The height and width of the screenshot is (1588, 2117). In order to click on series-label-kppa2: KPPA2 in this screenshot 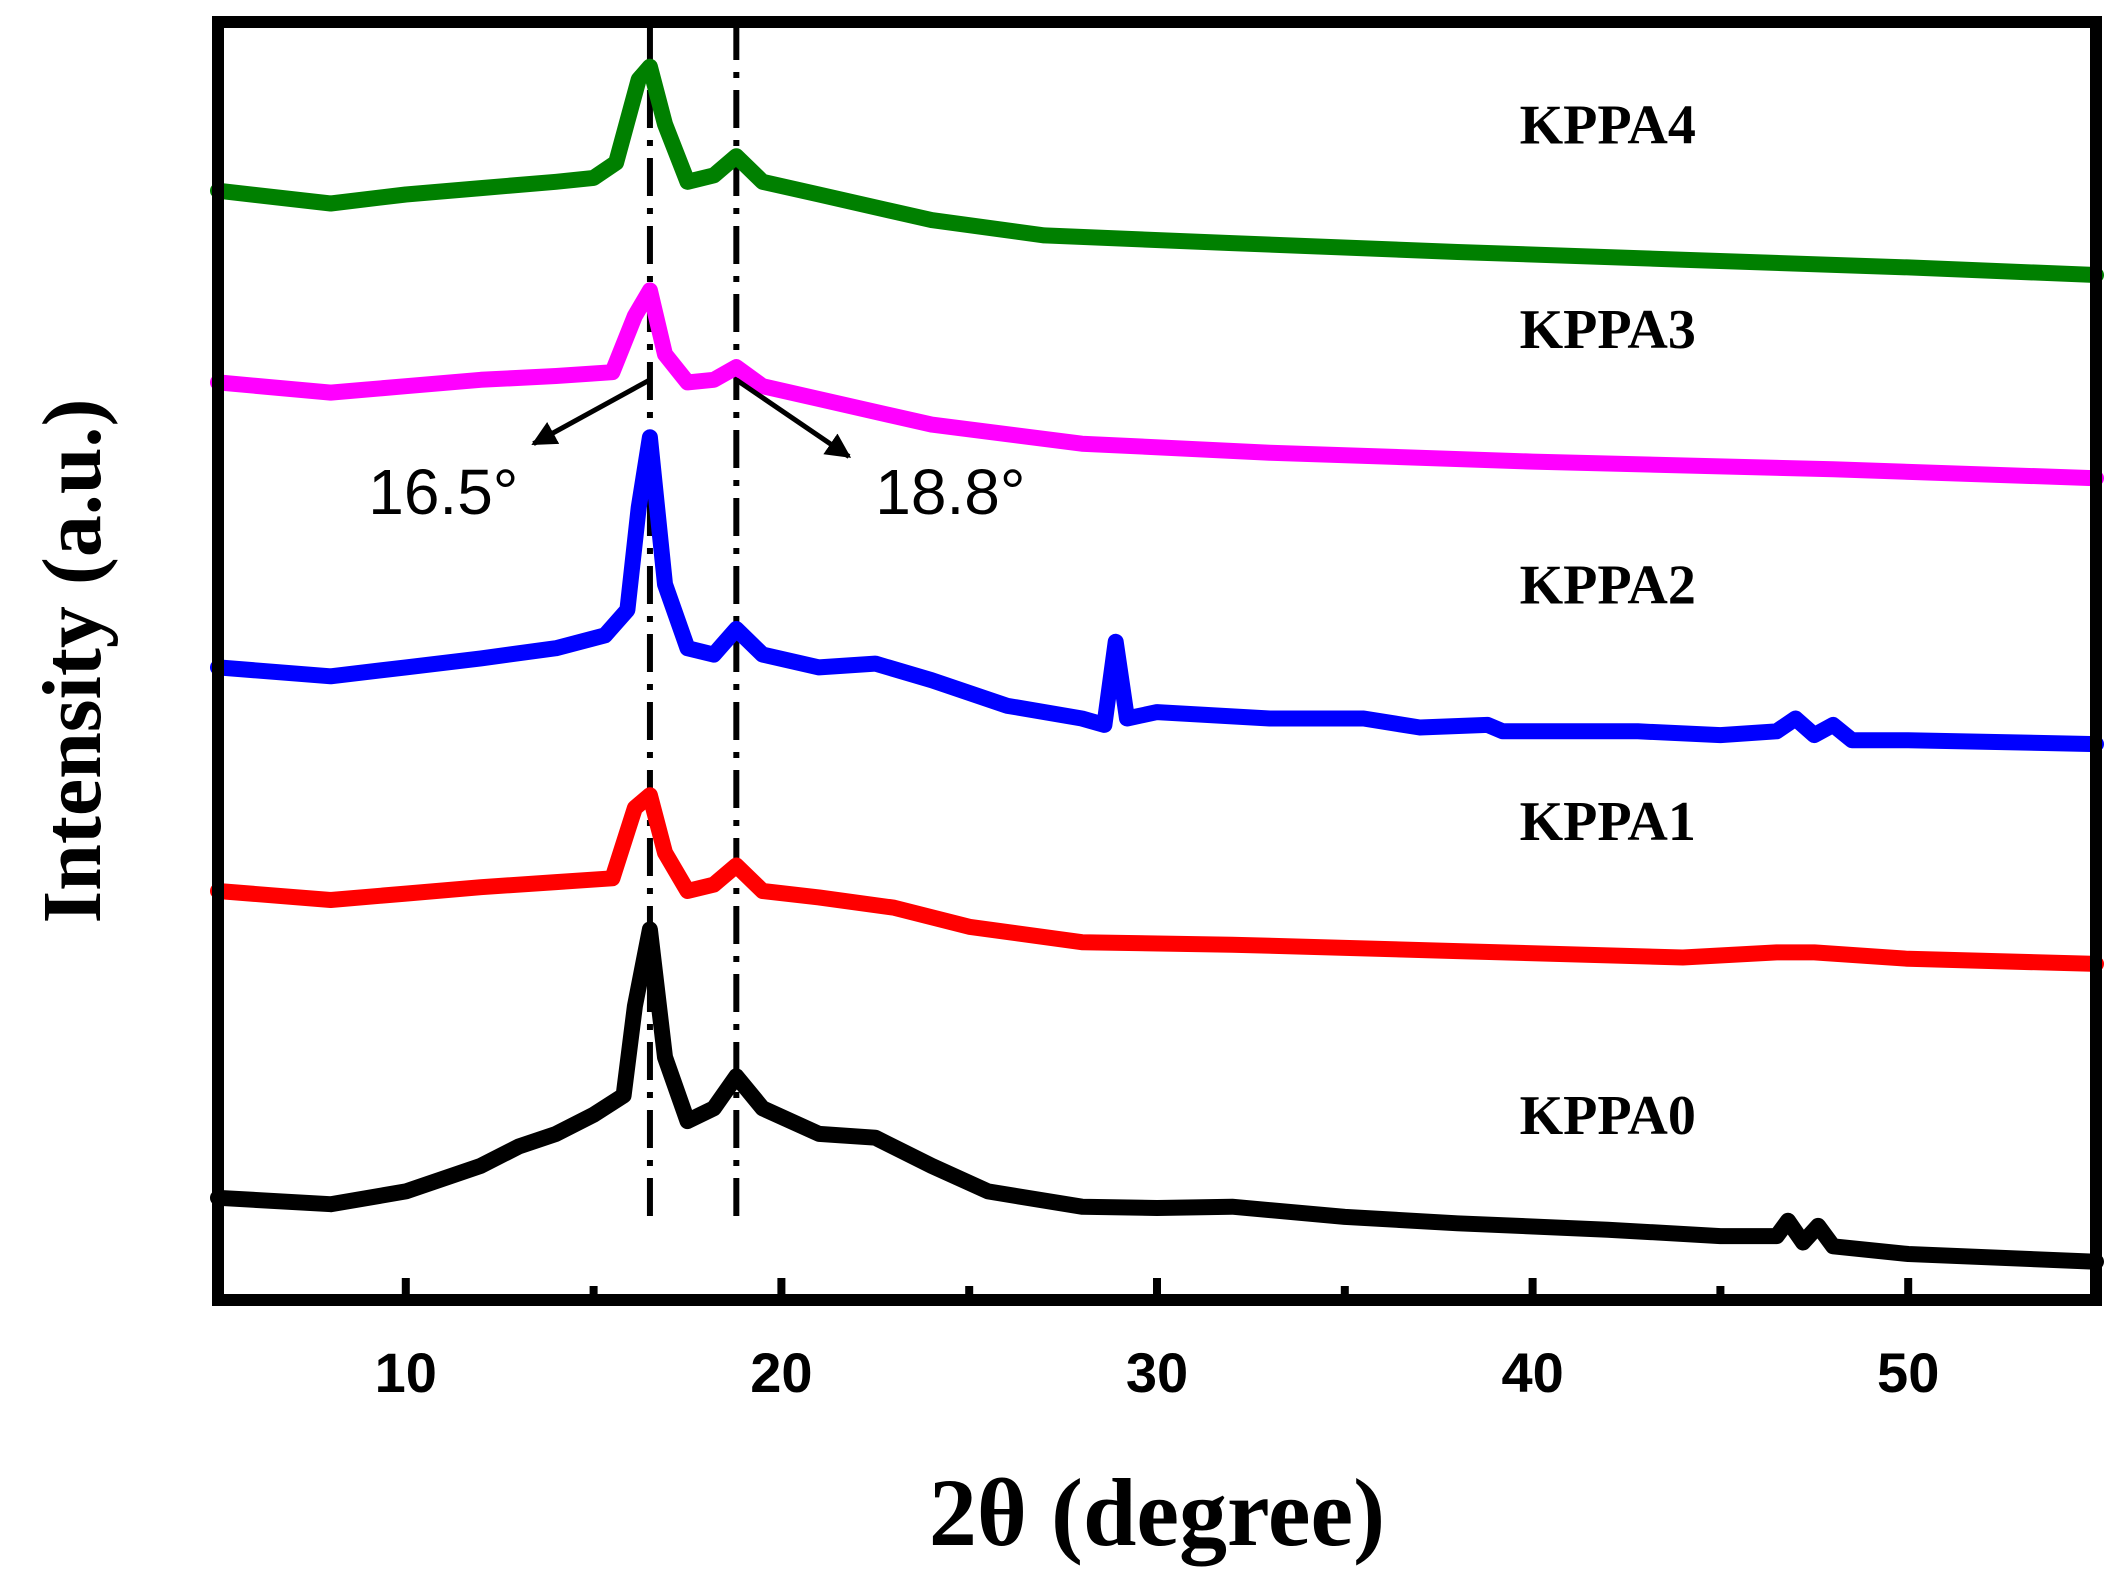, I will do `click(1608, 585)`.